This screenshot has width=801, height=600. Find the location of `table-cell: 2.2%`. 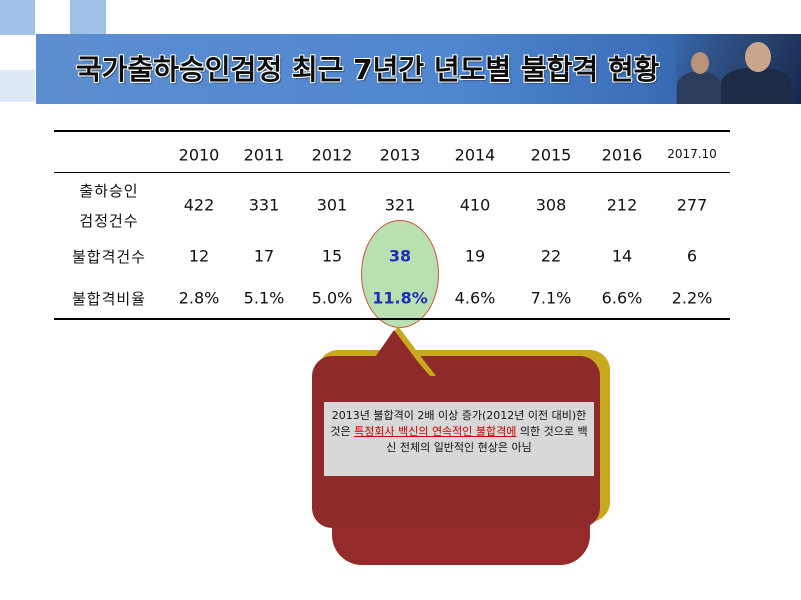

table-cell: 2.2% is located at coordinates (692, 298).